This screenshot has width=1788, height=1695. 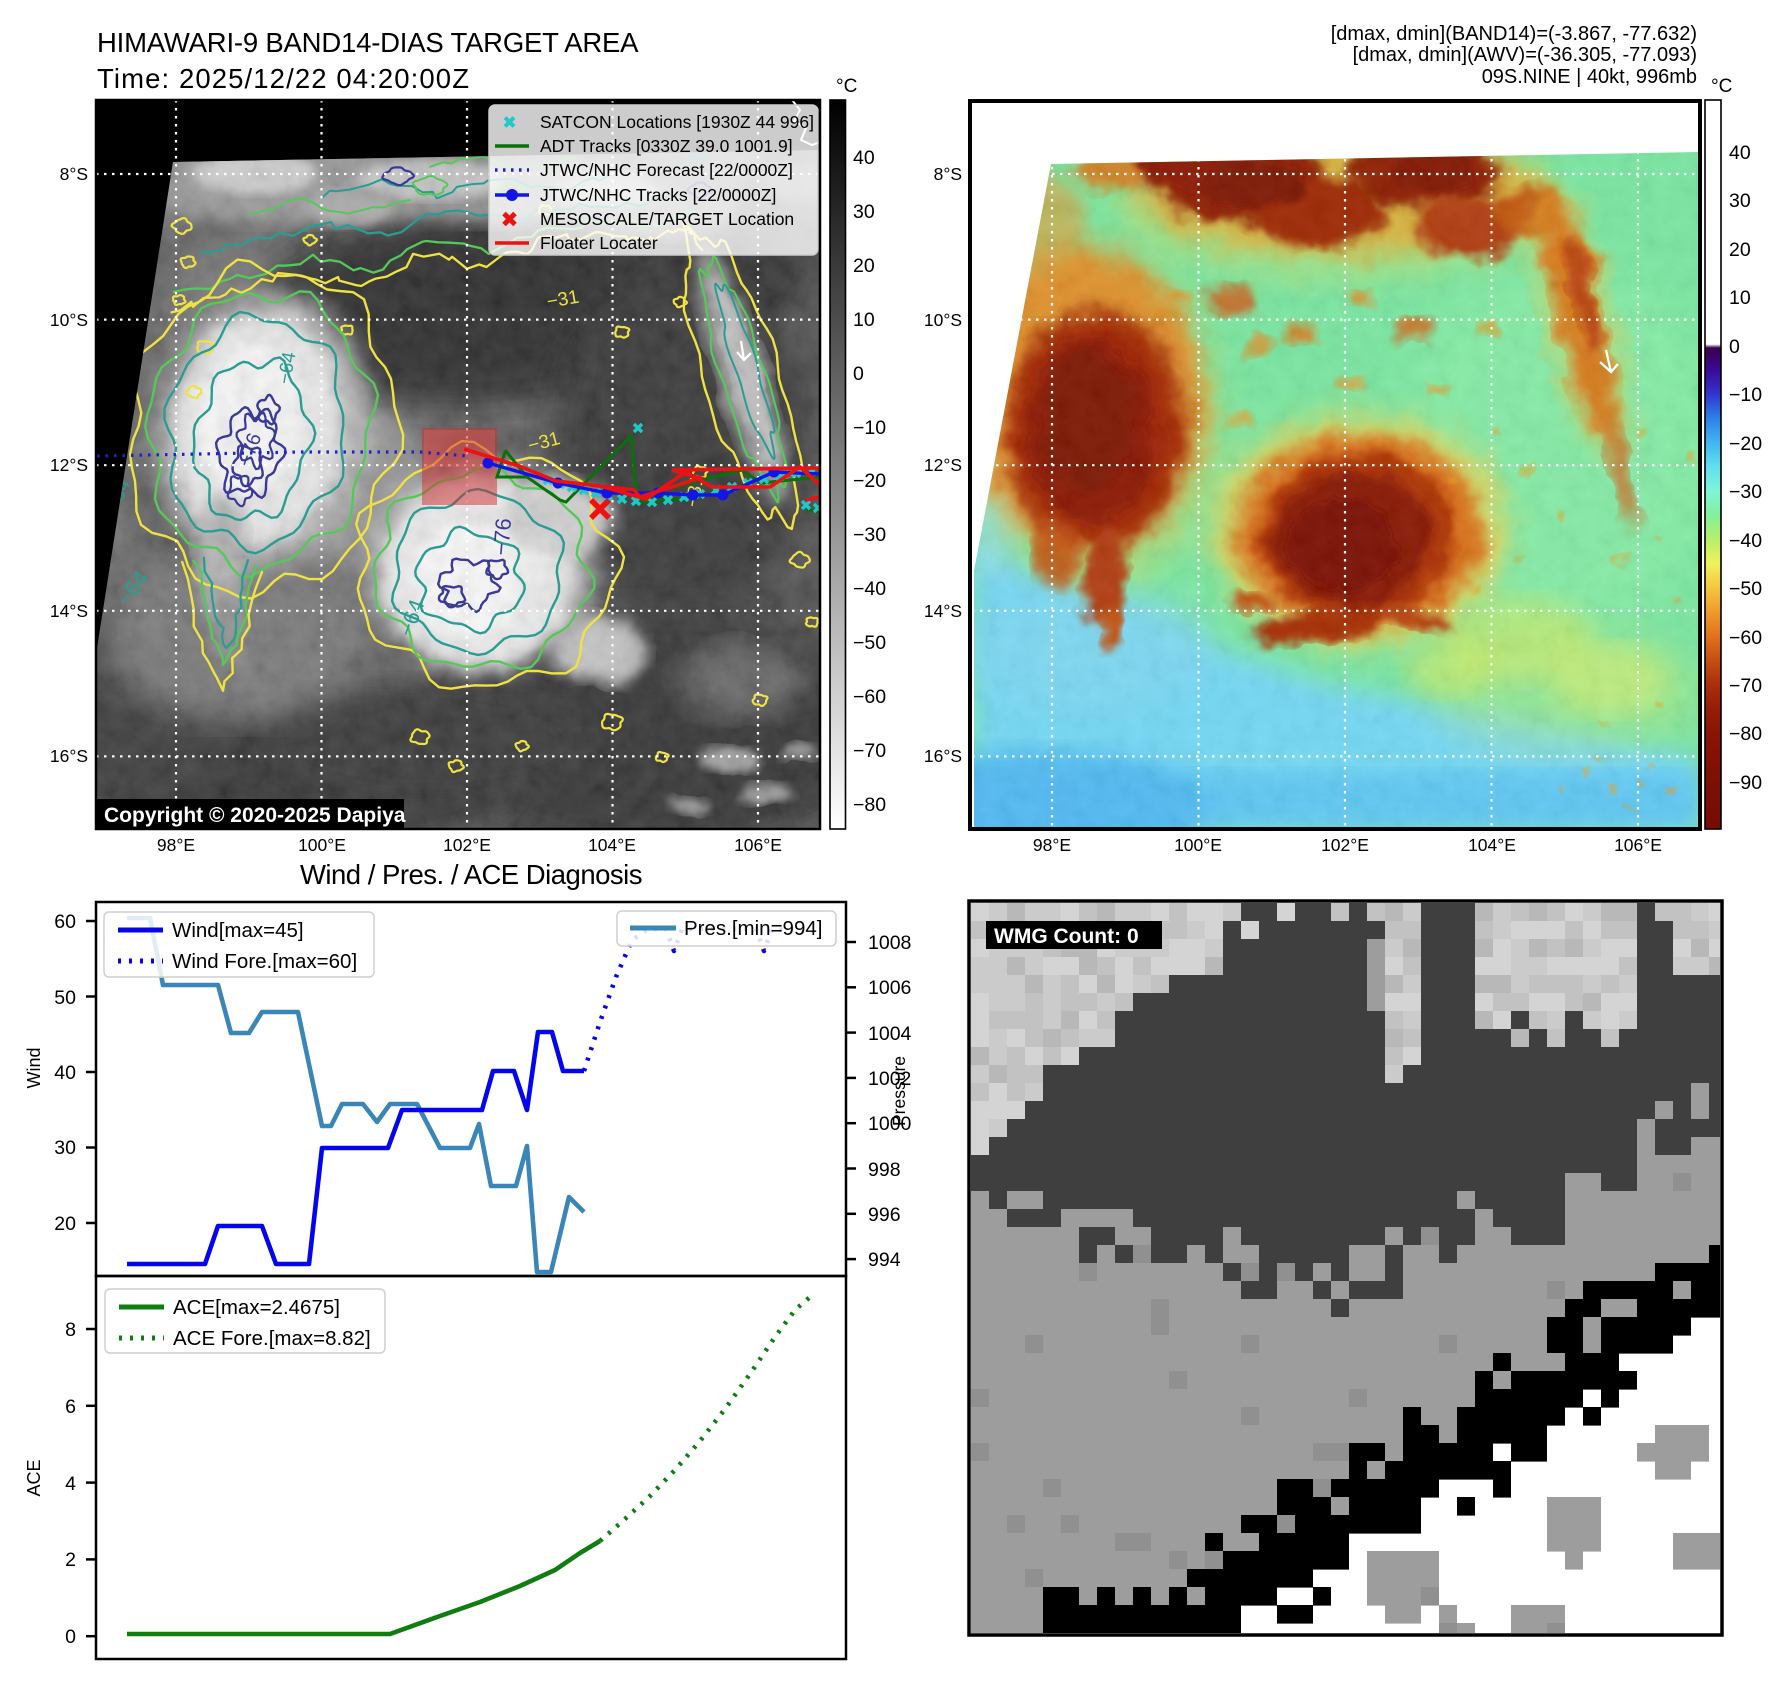 I want to click on svg-text: 50, so click(x=65, y=998).